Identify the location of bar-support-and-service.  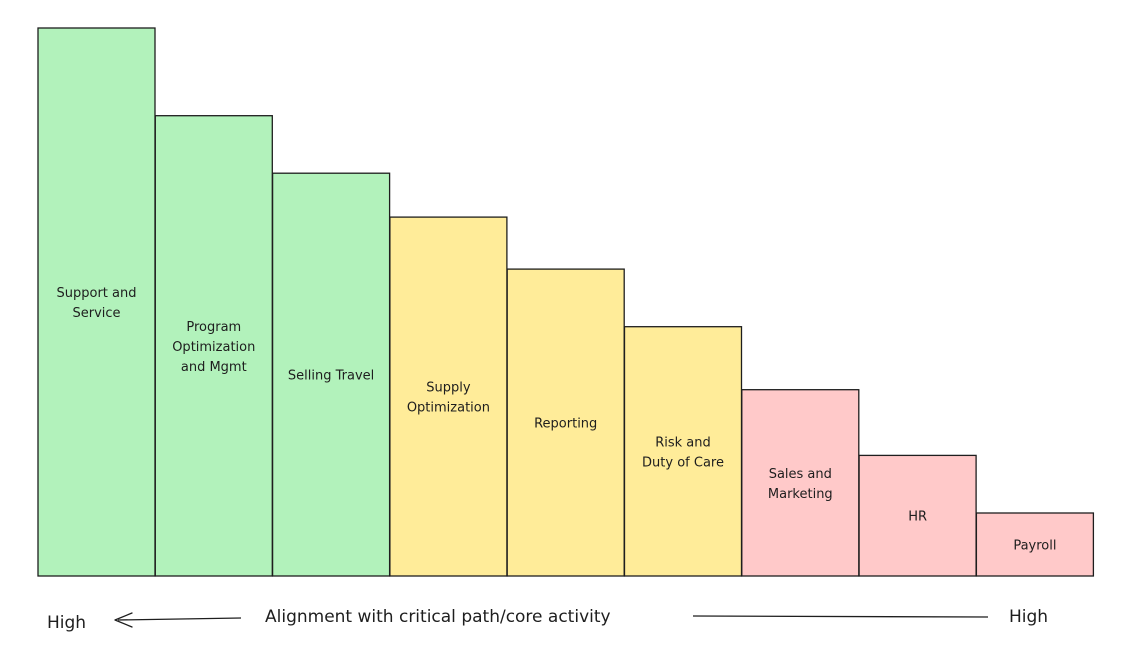
(96, 302).